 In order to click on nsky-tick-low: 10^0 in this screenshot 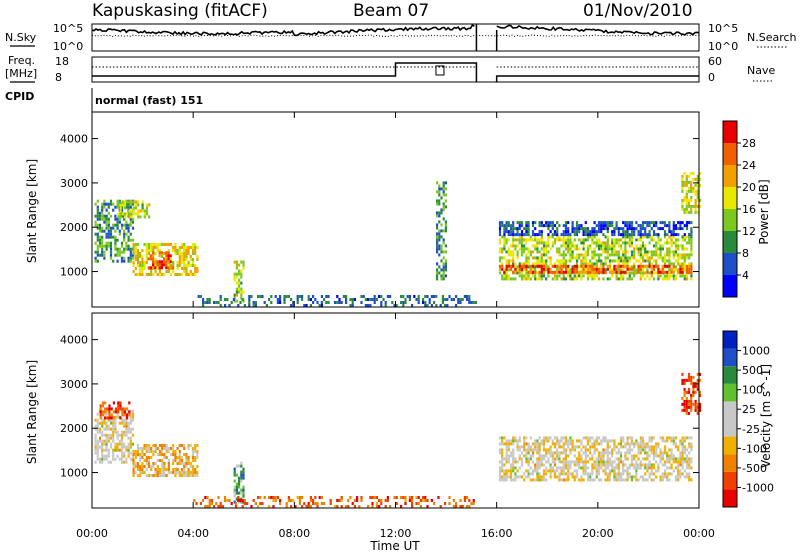, I will do `click(68, 46)`.